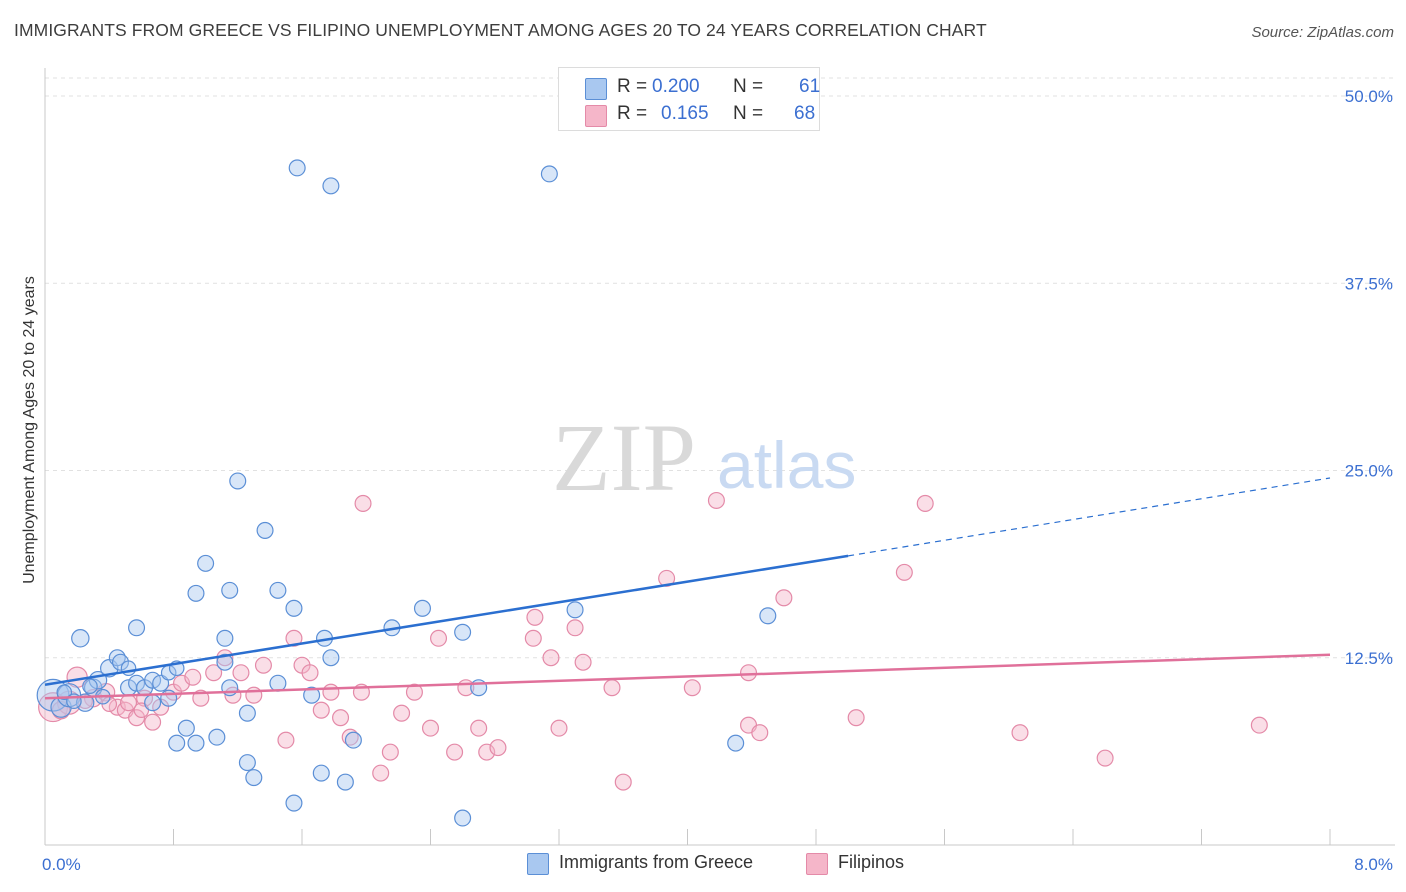  What do you see at coordinates (446, 620) in the screenshot?
I see `greece-trendline` at bounding box center [446, 620].